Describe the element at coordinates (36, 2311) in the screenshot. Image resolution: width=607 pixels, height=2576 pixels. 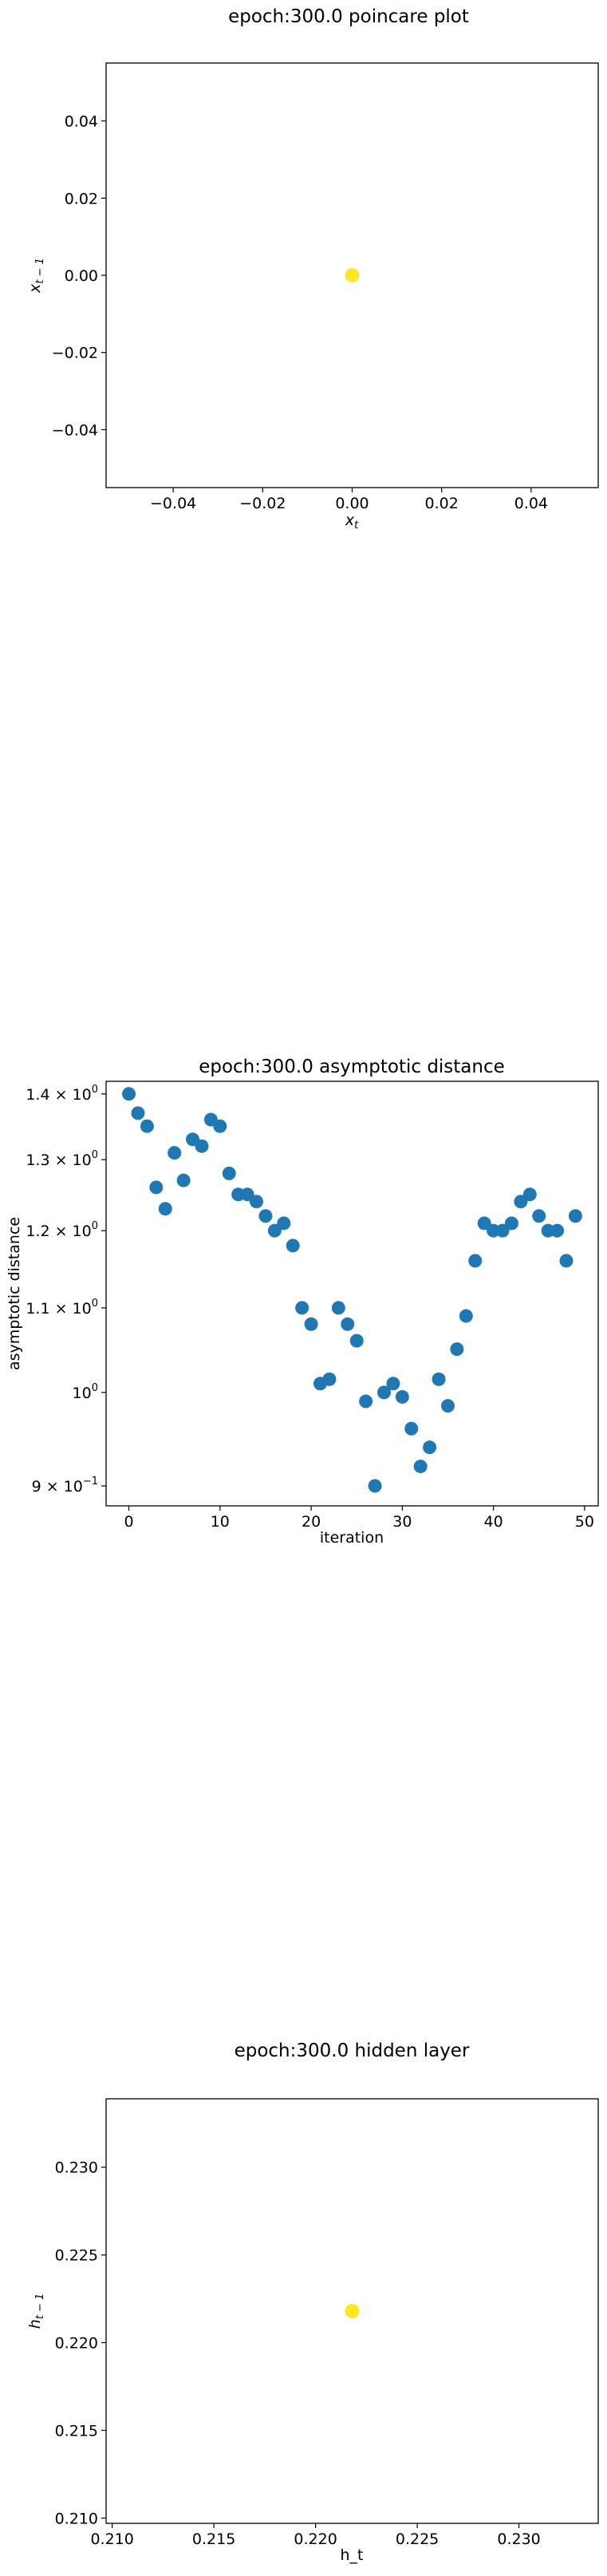
I see `hidden-layer-y-label: ht − 1` at that location.